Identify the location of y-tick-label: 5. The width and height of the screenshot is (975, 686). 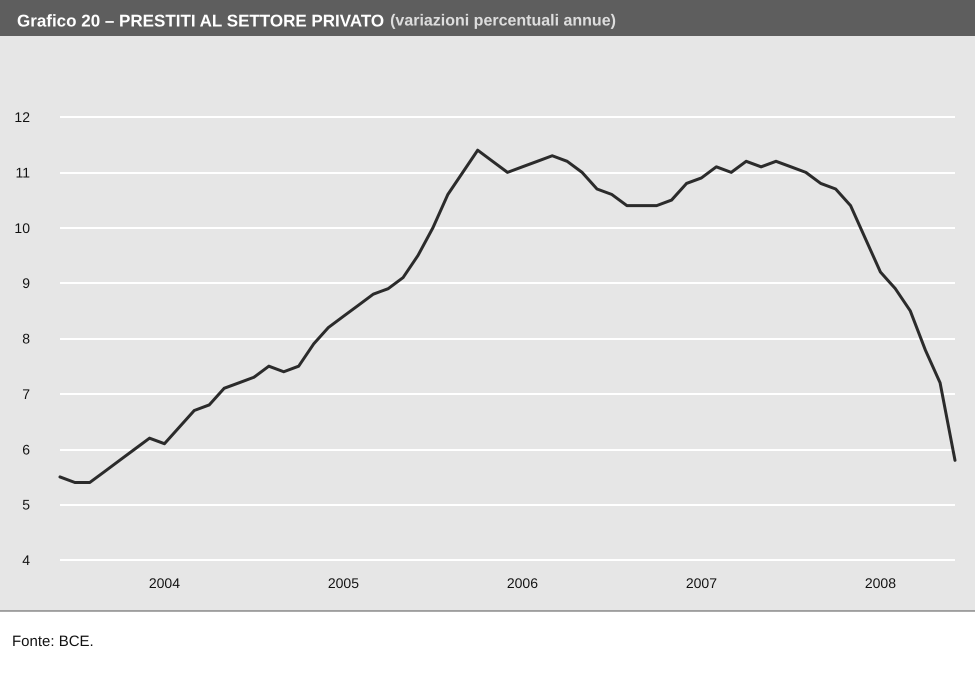
(26, 504).